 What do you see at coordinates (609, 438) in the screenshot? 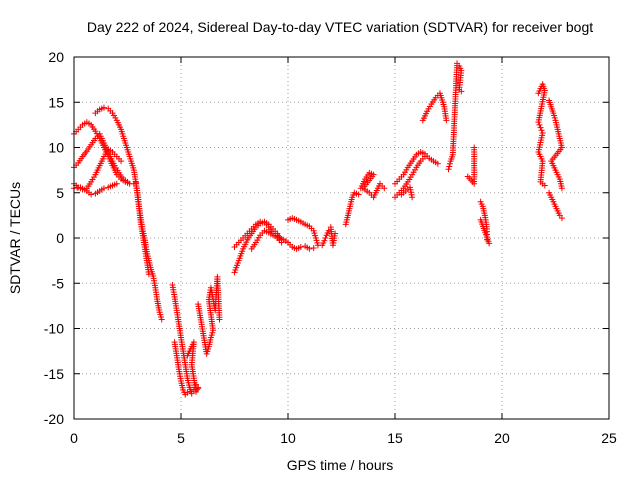
I see `x-tick-label: 25` at bounding box center [609, 438].